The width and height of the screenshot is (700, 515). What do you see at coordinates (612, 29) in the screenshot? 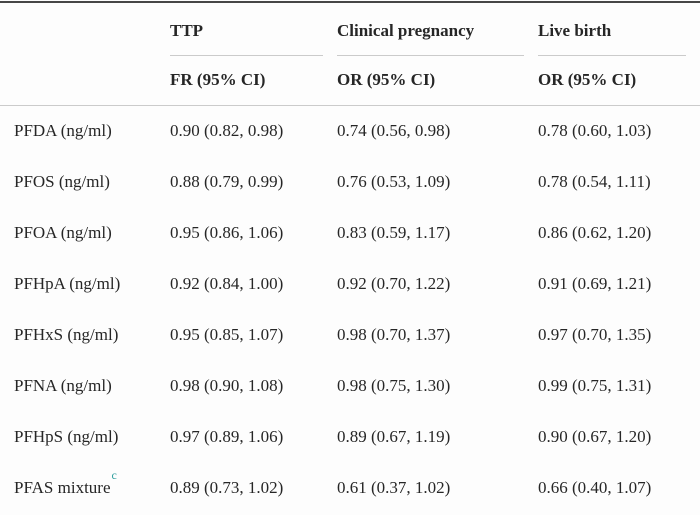
I see `column-header-live-birth: Live birth` at bounding box center [612, 29].